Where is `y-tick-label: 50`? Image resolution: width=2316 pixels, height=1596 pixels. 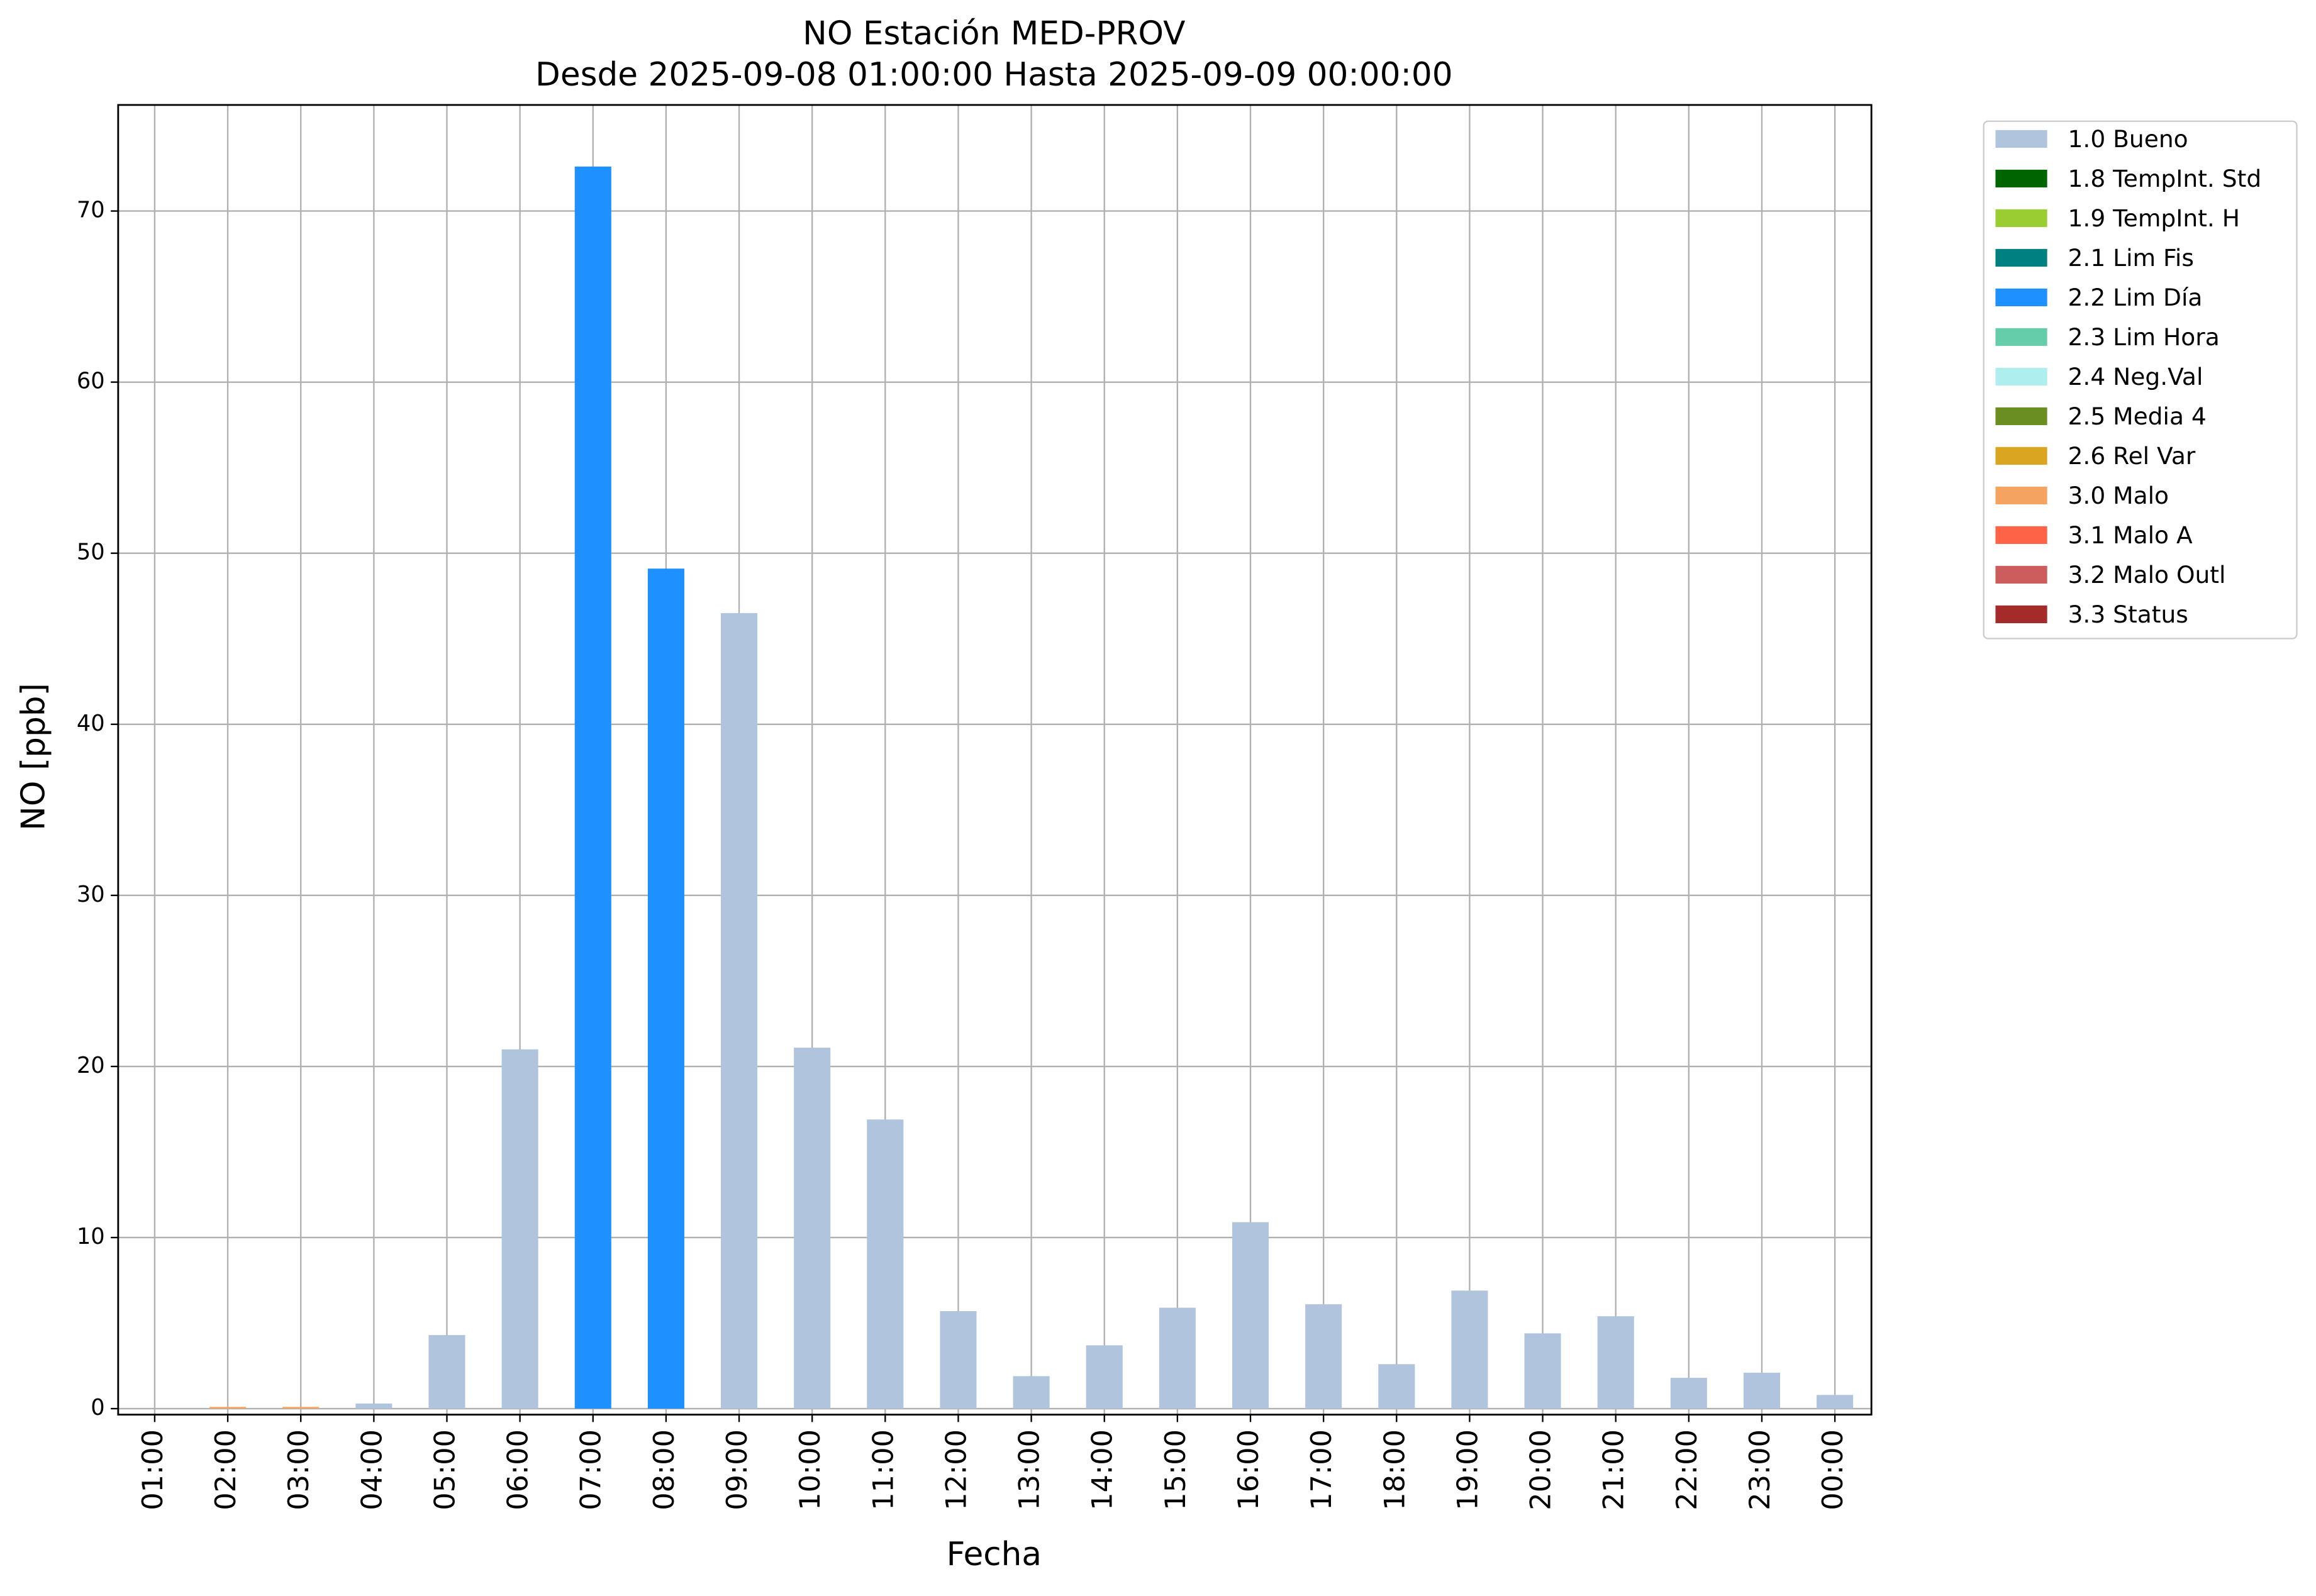 y-tick-label: 50 is located at coordinates (91, 552).